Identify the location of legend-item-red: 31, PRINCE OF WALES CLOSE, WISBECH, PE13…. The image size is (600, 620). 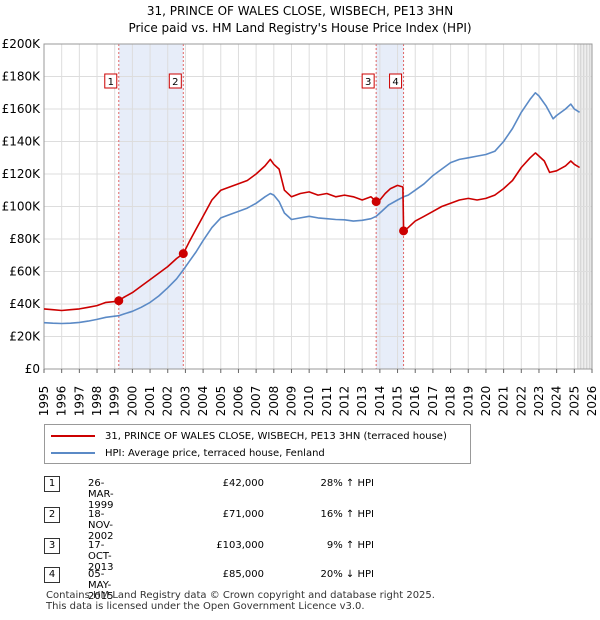
(249, 436).